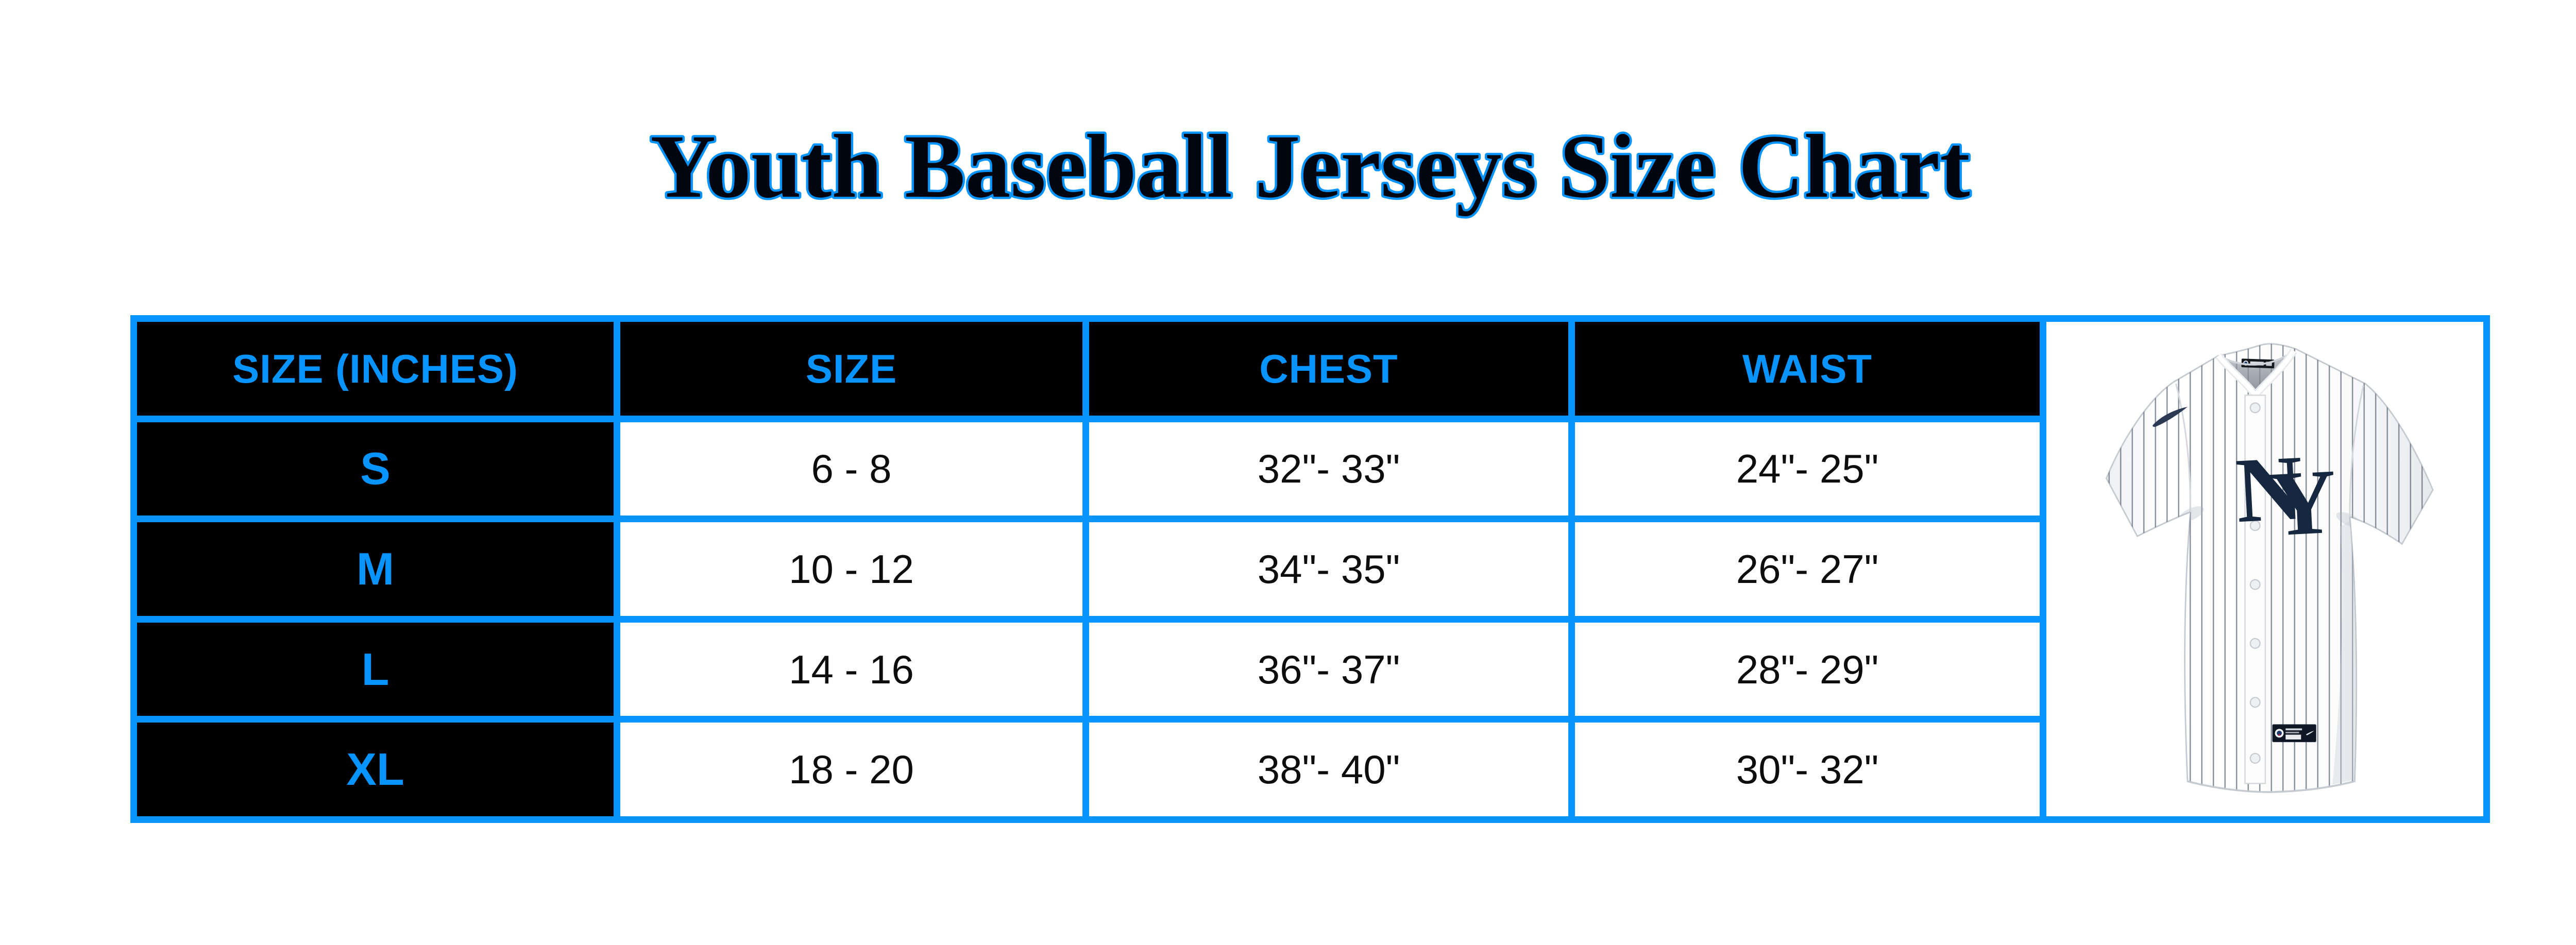  What do you see at coordinates (2170, 417) in the screenshot?
I see `nike-swoosh-icon` at bounding box center [2170, 417].